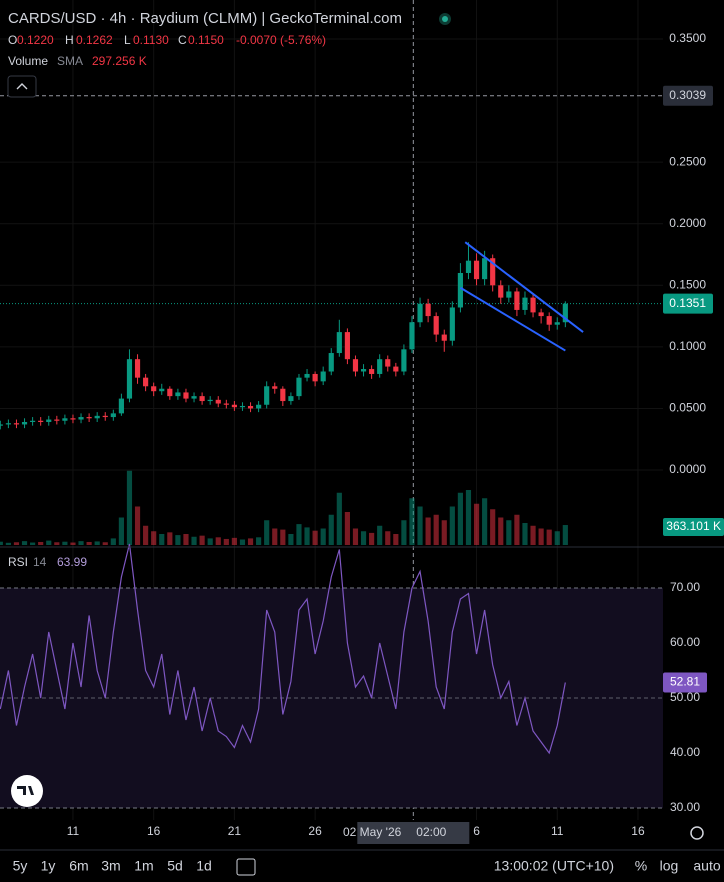 This screenshot has height=882, width=724. I want to click on price-line-box, so click(688, 95).